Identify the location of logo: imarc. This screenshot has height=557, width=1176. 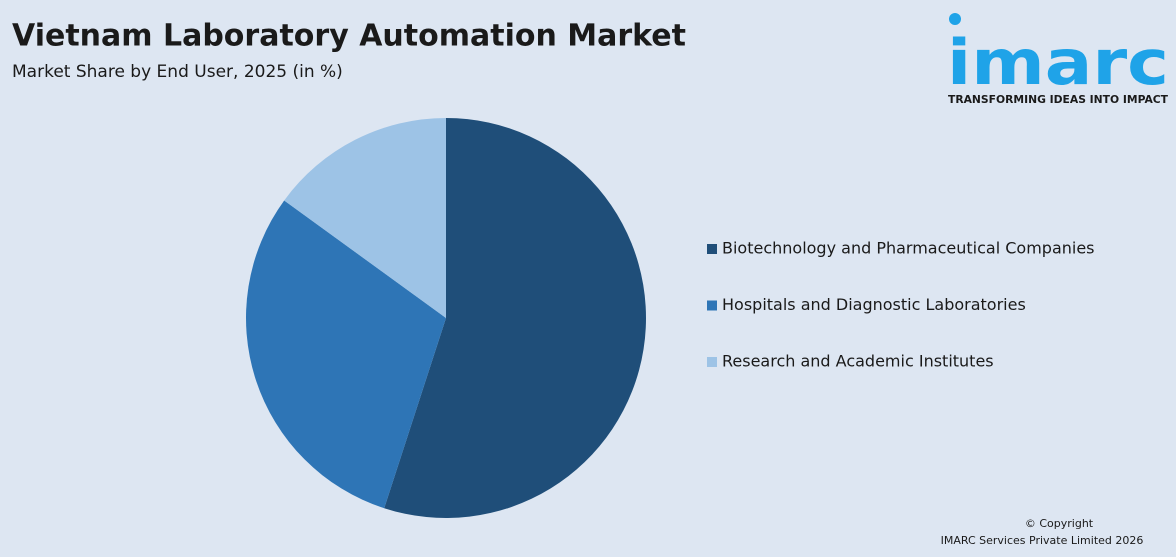
(1058, 62).